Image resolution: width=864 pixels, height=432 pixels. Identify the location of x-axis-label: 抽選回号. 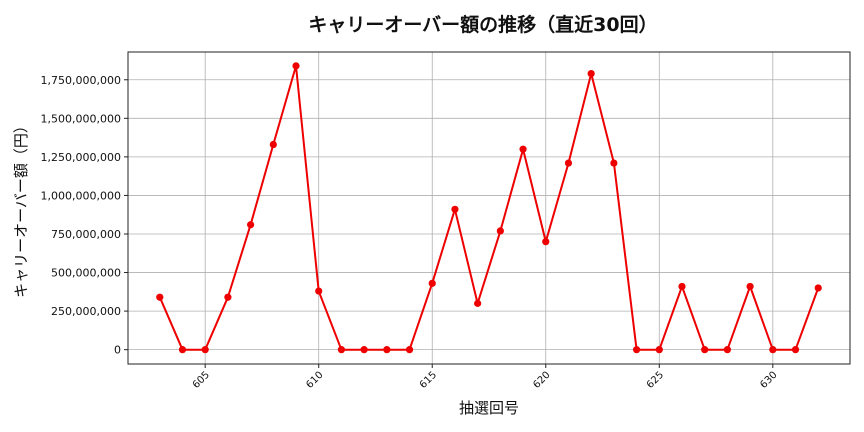
(489, 408).